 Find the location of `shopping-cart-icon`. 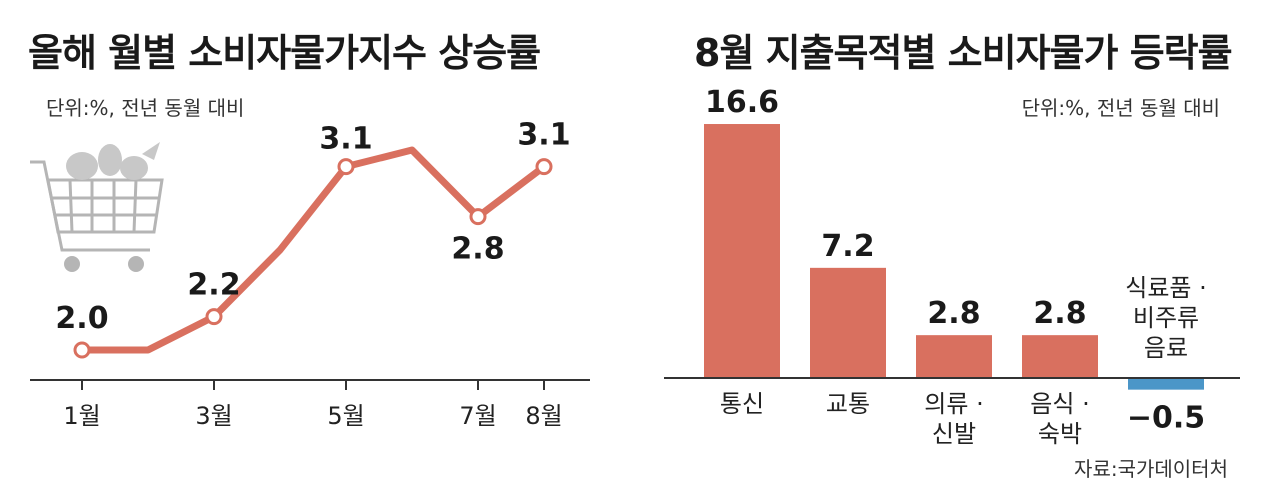

shopping-cart-icon is located at coordinates (97, 207).